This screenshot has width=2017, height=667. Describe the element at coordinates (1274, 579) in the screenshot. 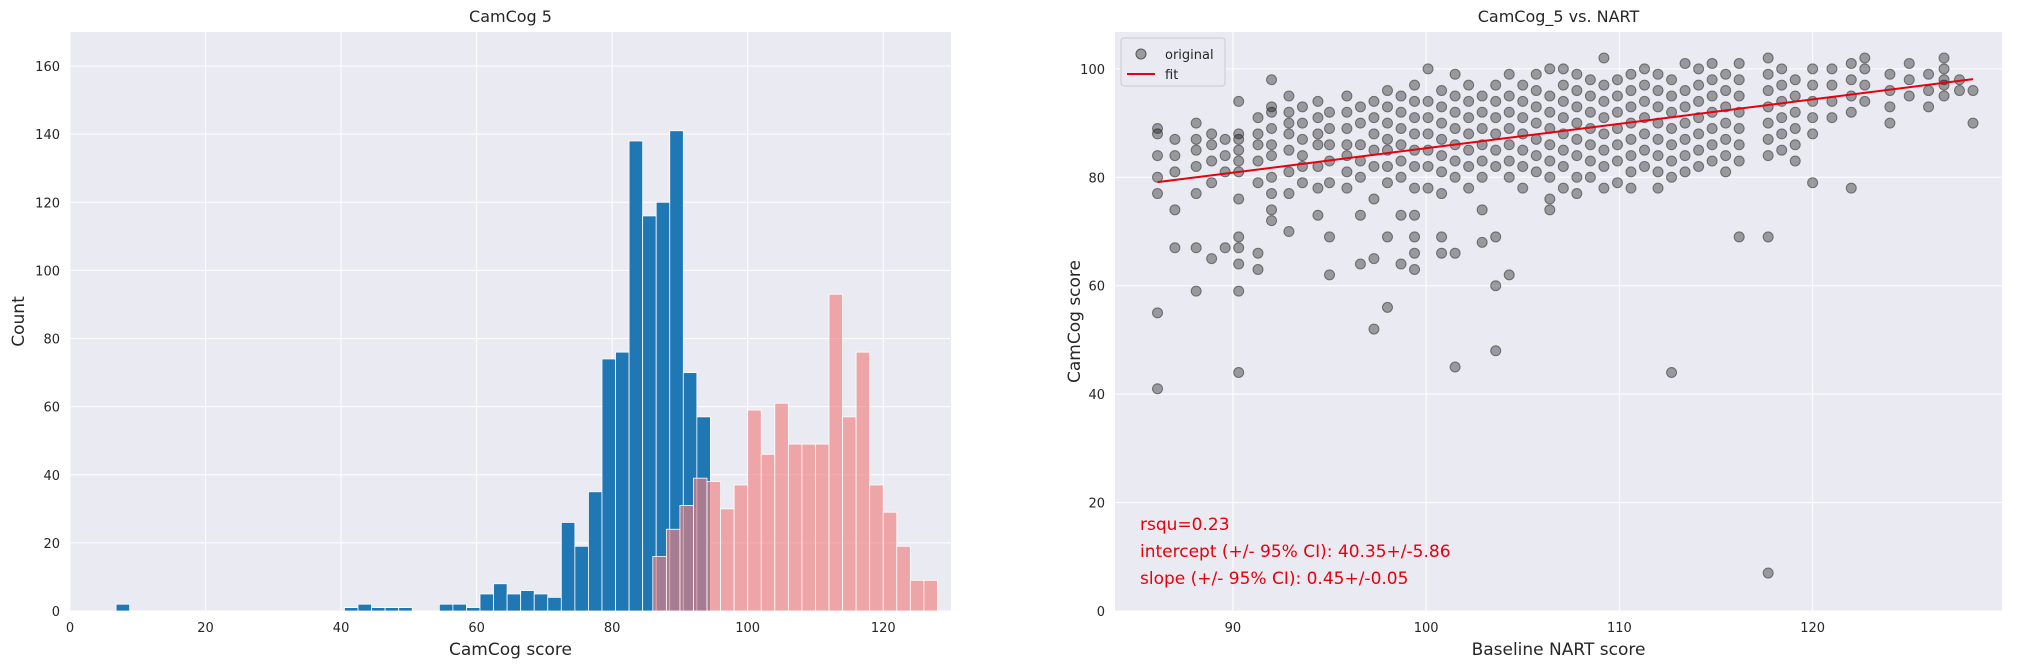

I see `annotation-slope: slope (+/- 95% CI): 0.45+/-0.05` at that location.